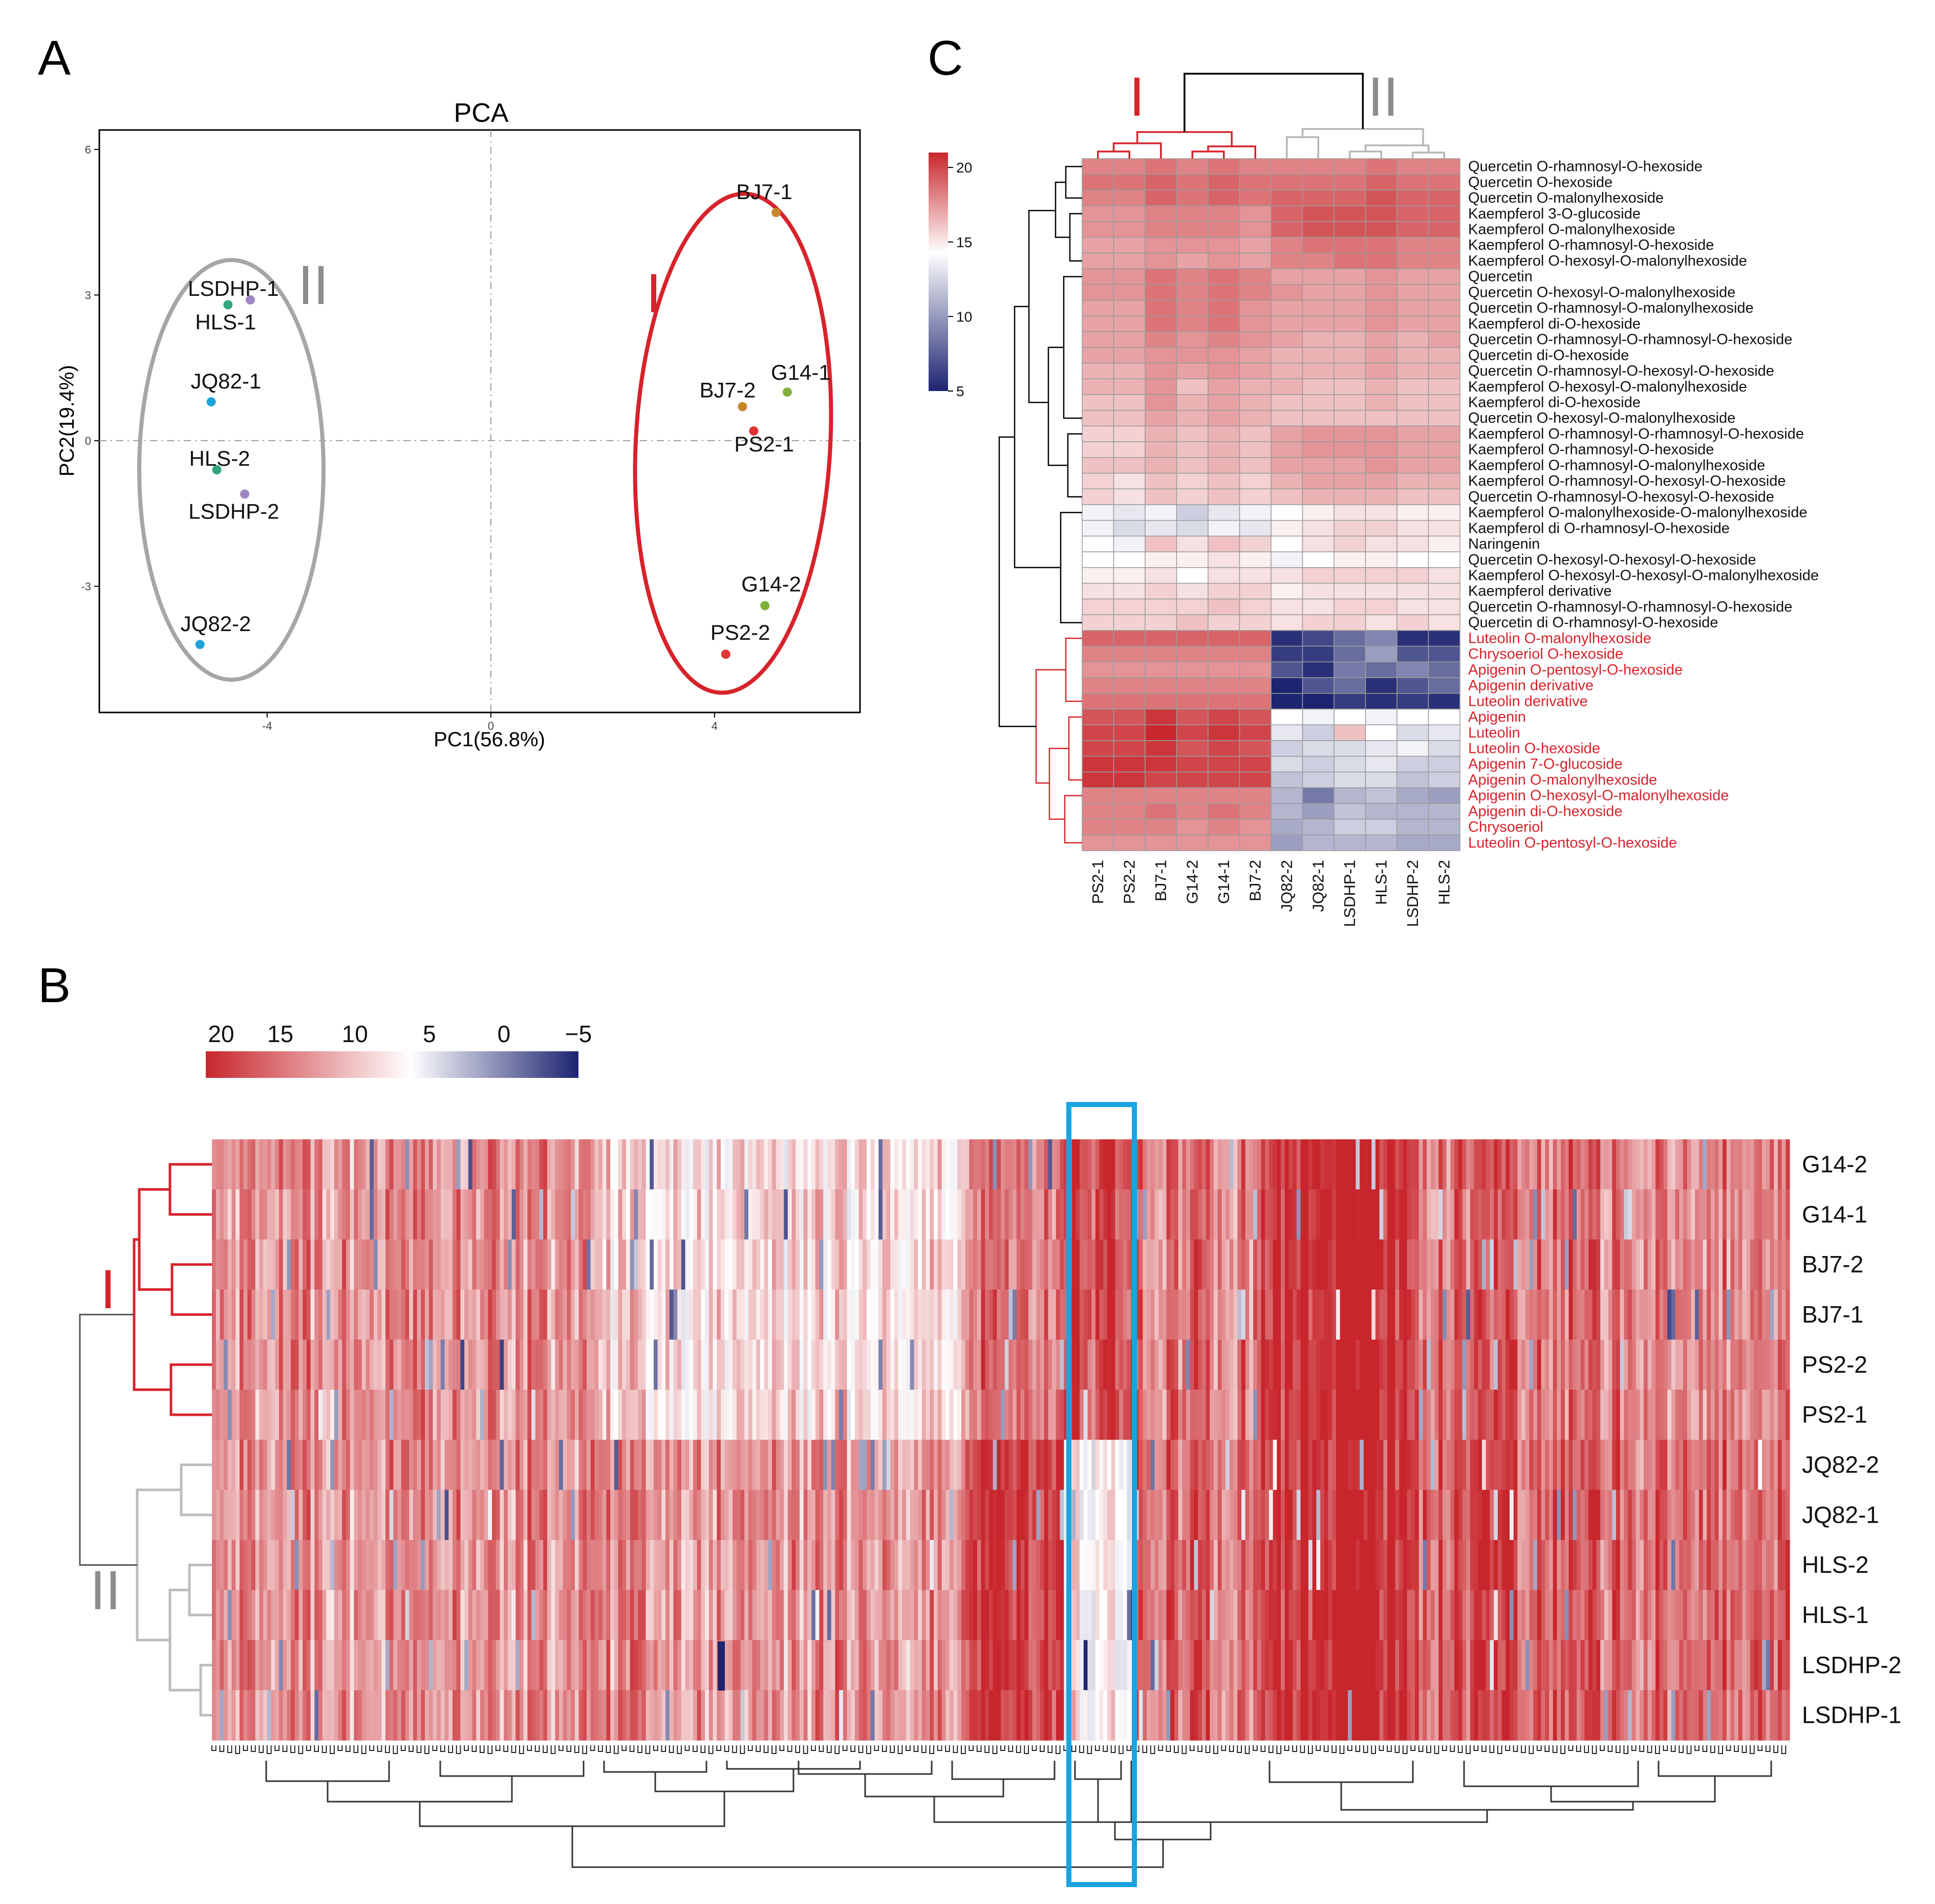 This screenshot has width=1935, height=1904. What do you see at coordinates (219, 458) in the screenshot?
I see `pca-point-label: HLS-2` at bounding box center [219, 458].